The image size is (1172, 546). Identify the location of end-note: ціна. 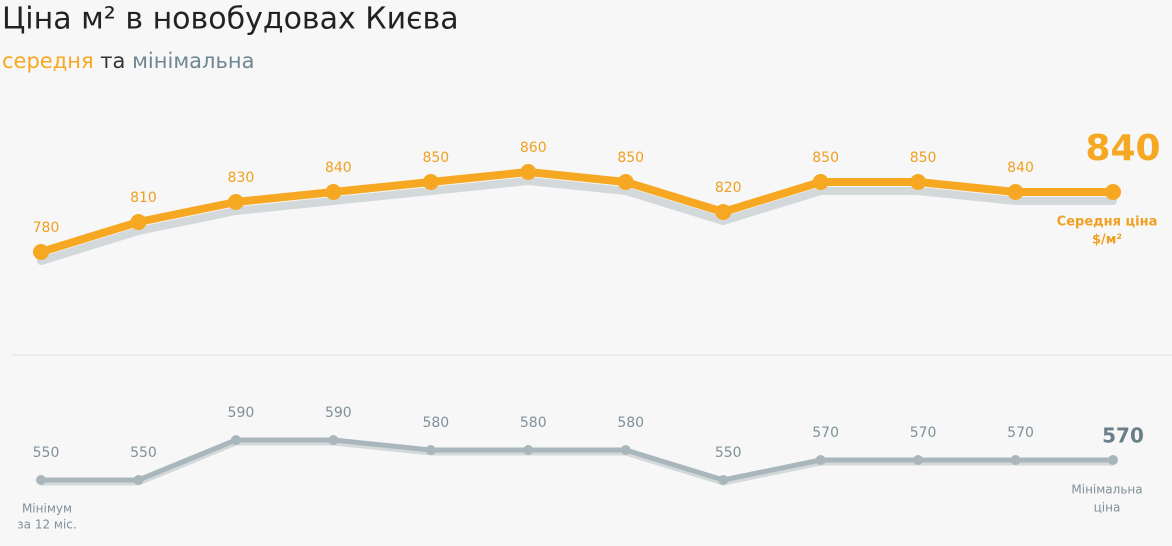
(1107, 508).